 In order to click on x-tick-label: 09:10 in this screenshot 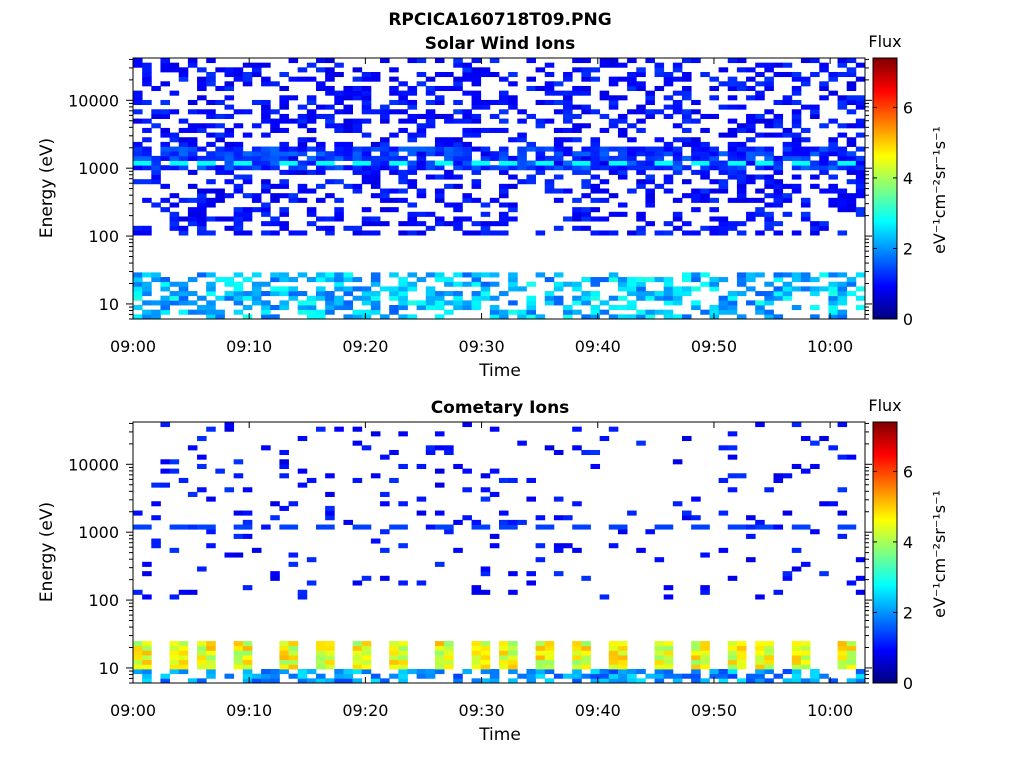, I will do `click(249, 346)`.